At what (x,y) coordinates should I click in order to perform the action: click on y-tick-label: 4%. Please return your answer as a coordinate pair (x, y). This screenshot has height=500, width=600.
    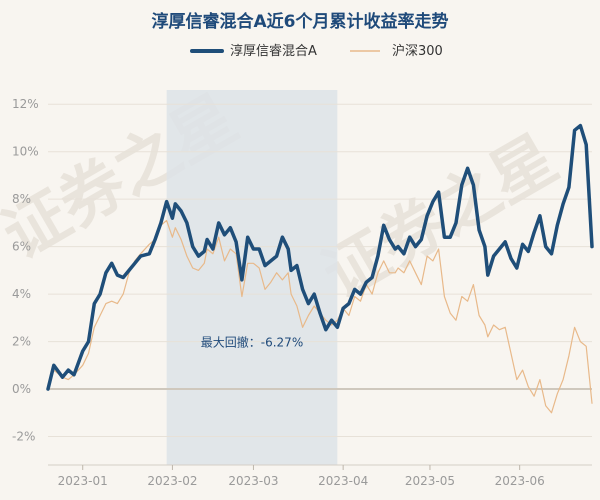
    Looking at the image, I should click on (21, 294).